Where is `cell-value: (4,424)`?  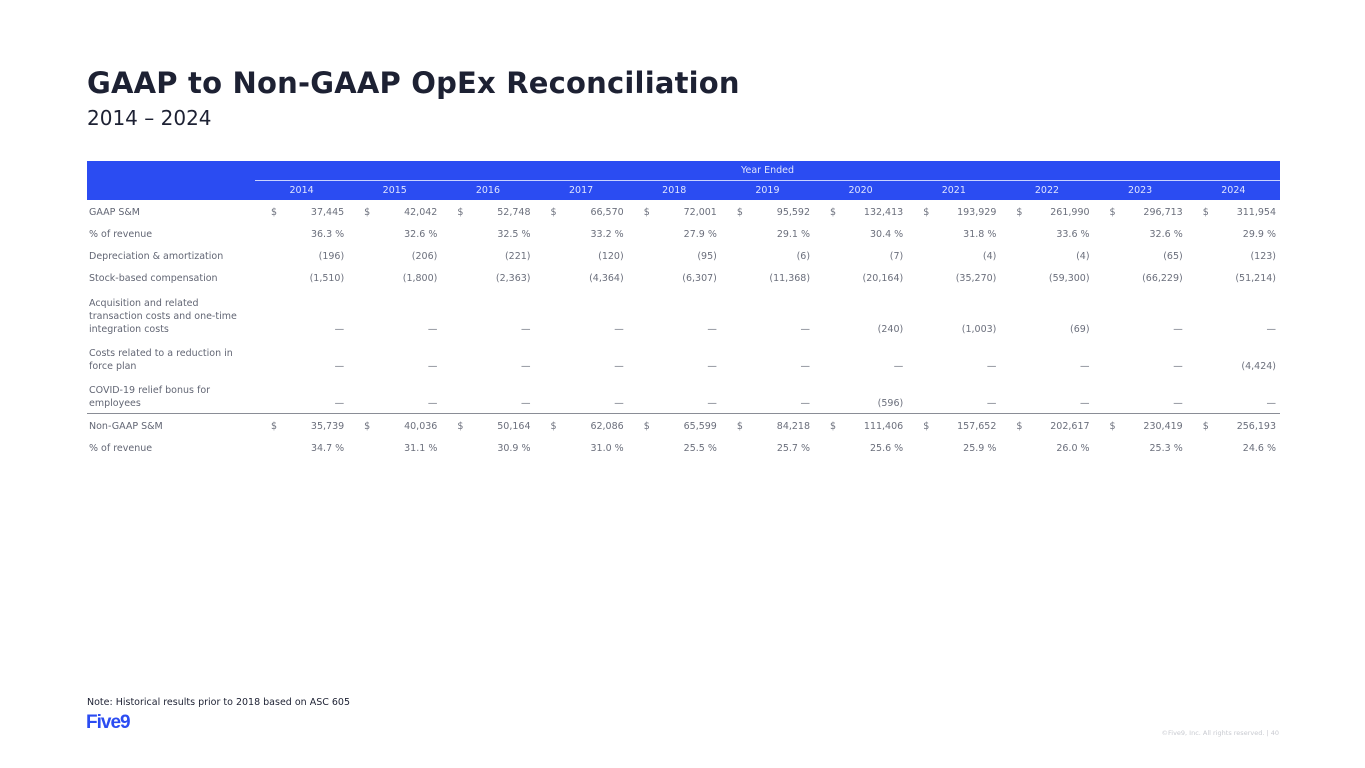
cell-value: (4,424) is located at coordinates (1258, 366).